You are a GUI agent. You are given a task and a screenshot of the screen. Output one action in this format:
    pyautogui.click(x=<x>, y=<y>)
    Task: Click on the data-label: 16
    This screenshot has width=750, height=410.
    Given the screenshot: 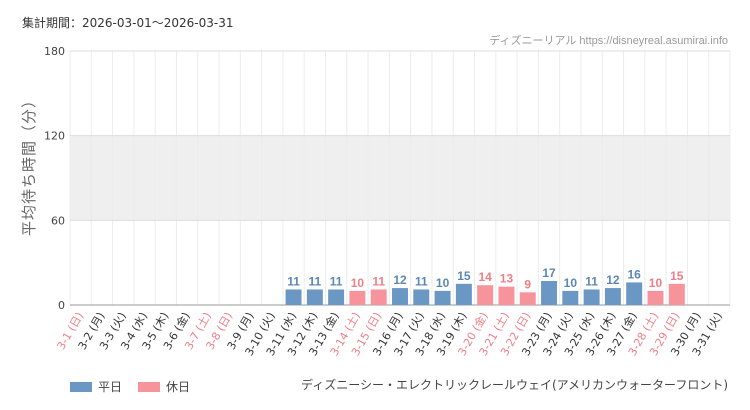 What is the action you would take?
    pyautogui.click(x=635, y=274)
    